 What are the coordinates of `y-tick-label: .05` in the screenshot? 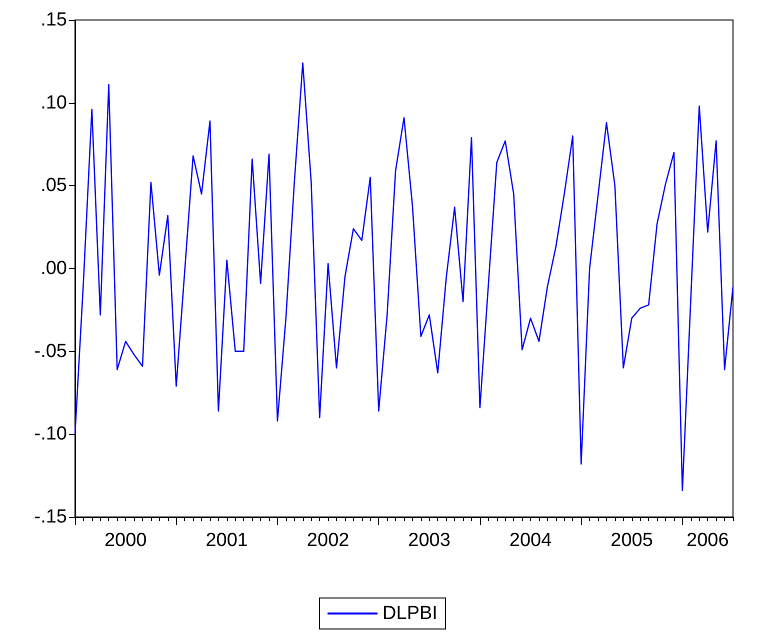 It's located at (53, 185).